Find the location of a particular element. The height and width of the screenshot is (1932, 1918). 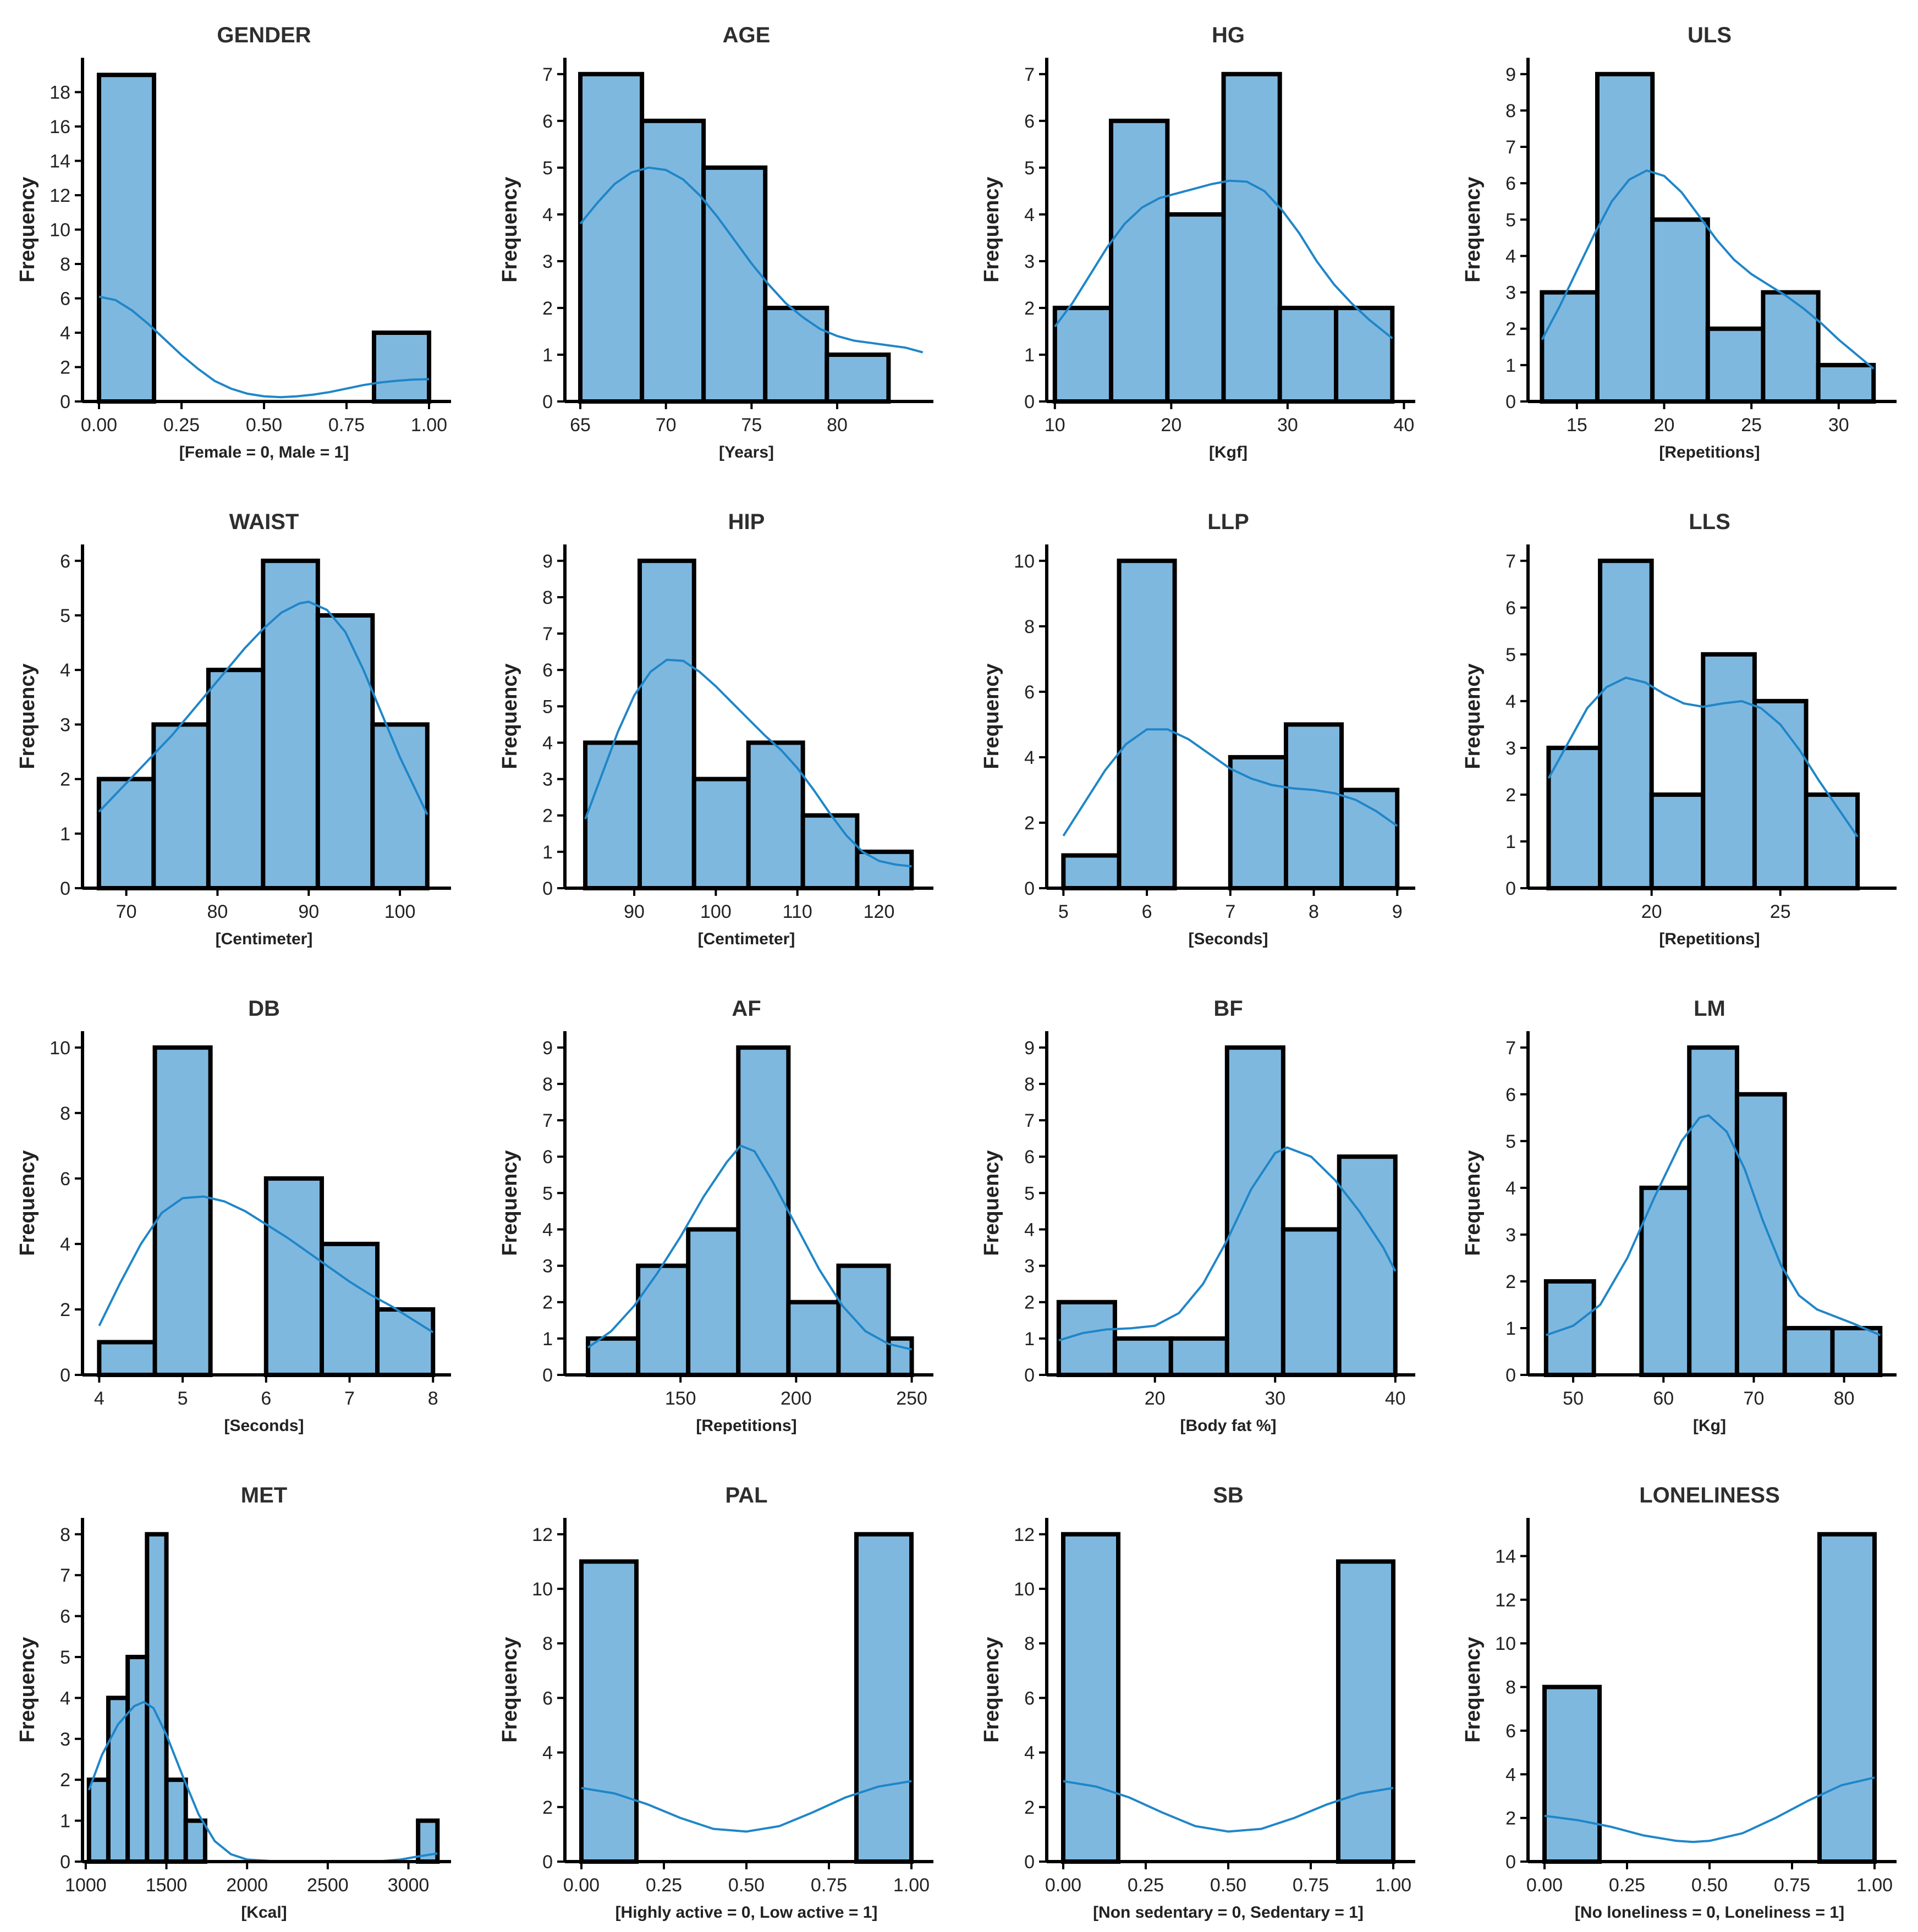

x-tick-label: 4 is located at coordinates (100, 1398).